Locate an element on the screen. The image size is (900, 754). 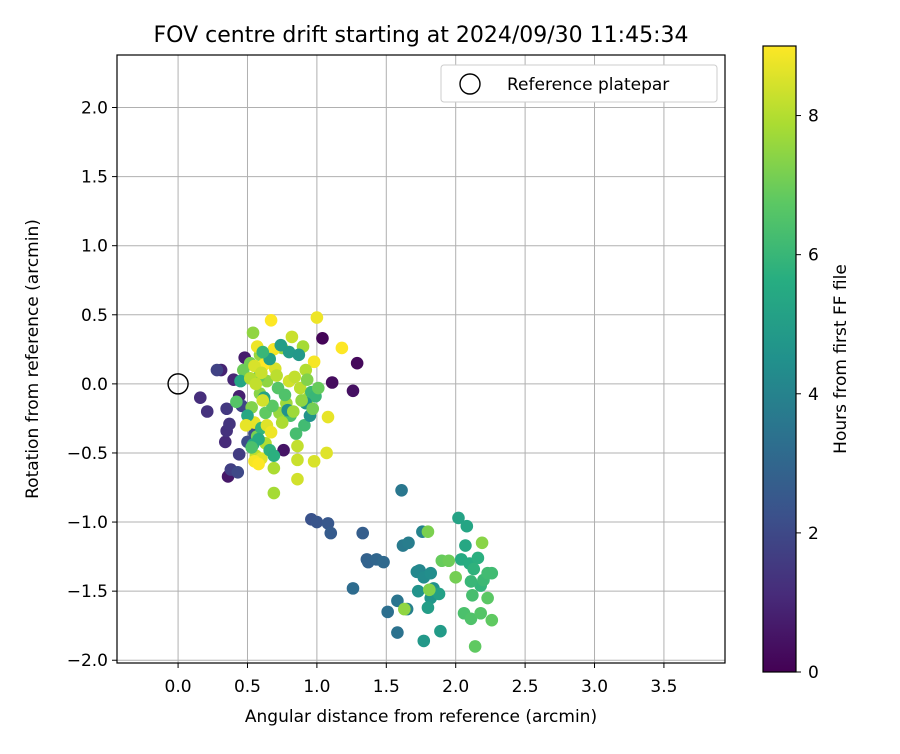
y-tick-label: −0.5 is located at coordinates (87, 454).